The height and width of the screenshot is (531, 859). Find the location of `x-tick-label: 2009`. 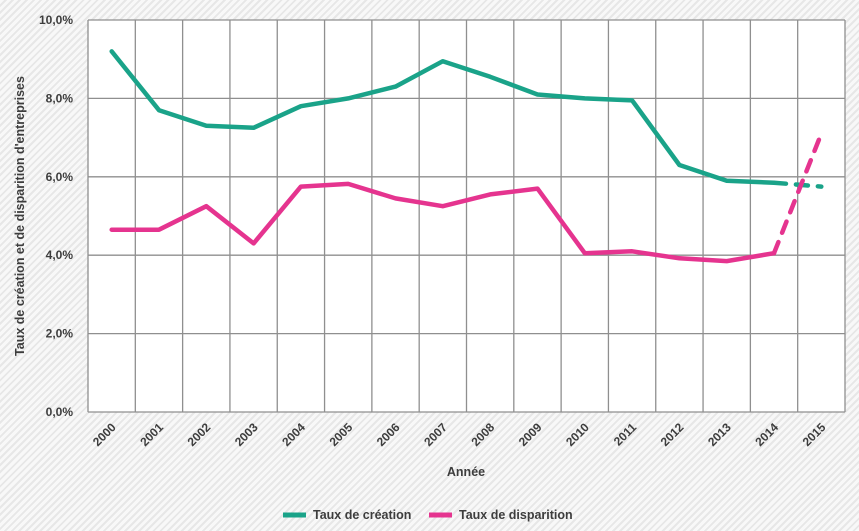

x-tick-label: 2009 is located at coordinates (530, 434).